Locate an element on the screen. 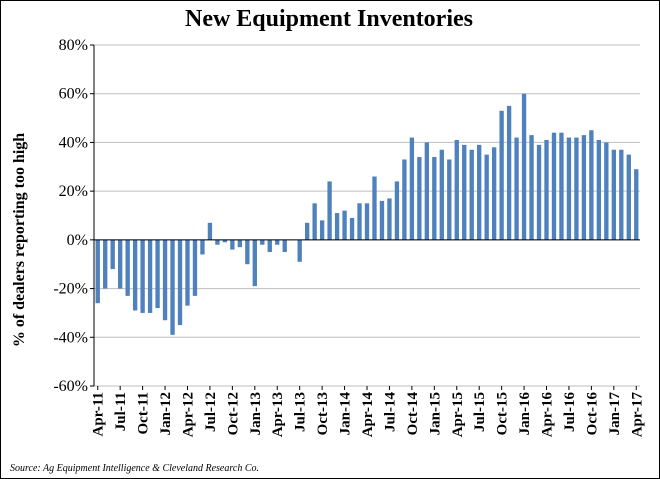  x-tick-label: Oct-12 is located at coordinates (233, 413).